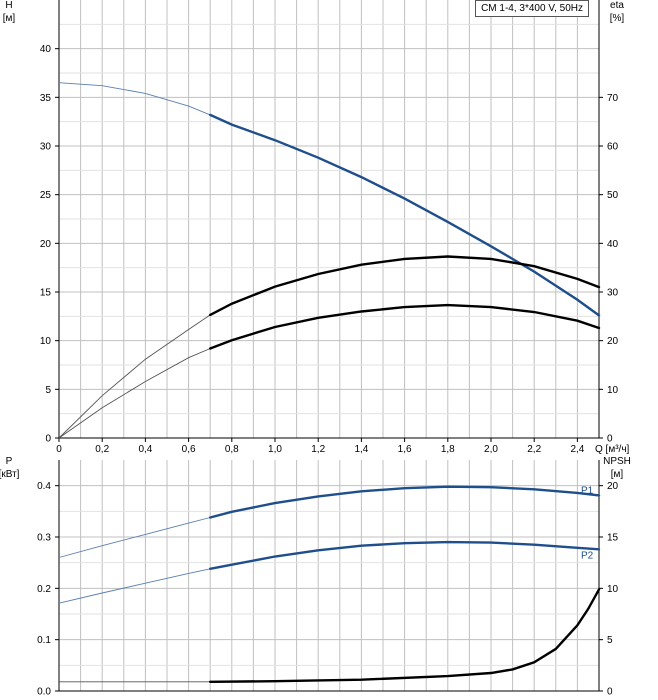 Image resolution: width=658 pixels, height=700 pixels. What do you see at coordinates (9, 18) in the screenshot?
I see `y-left-unit: [м]` at bounding box center [9, 18].